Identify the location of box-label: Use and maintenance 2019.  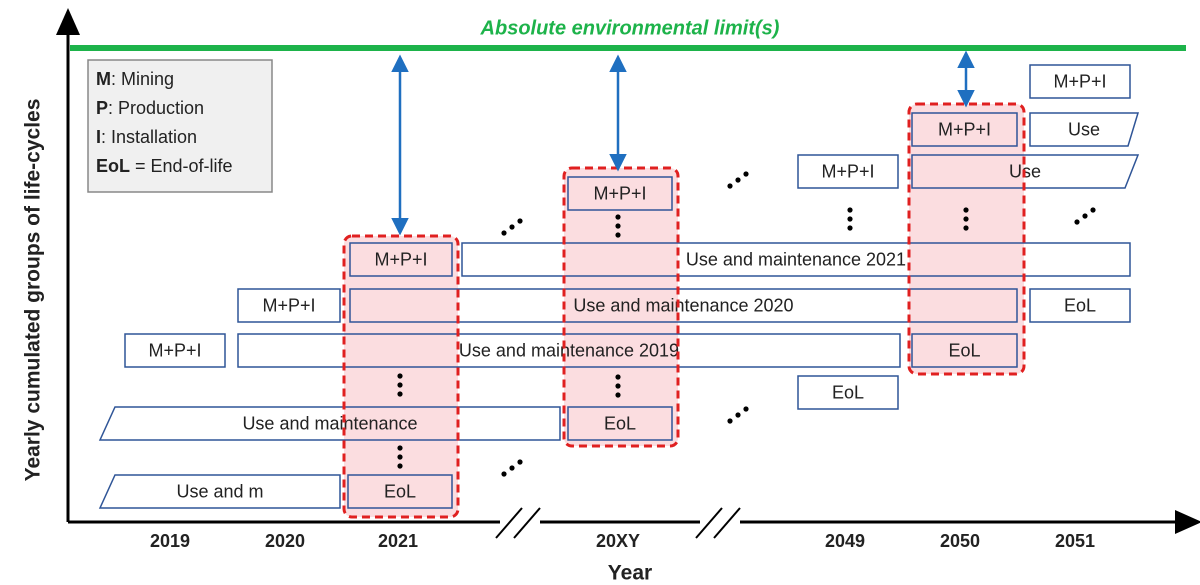
(569, 350).